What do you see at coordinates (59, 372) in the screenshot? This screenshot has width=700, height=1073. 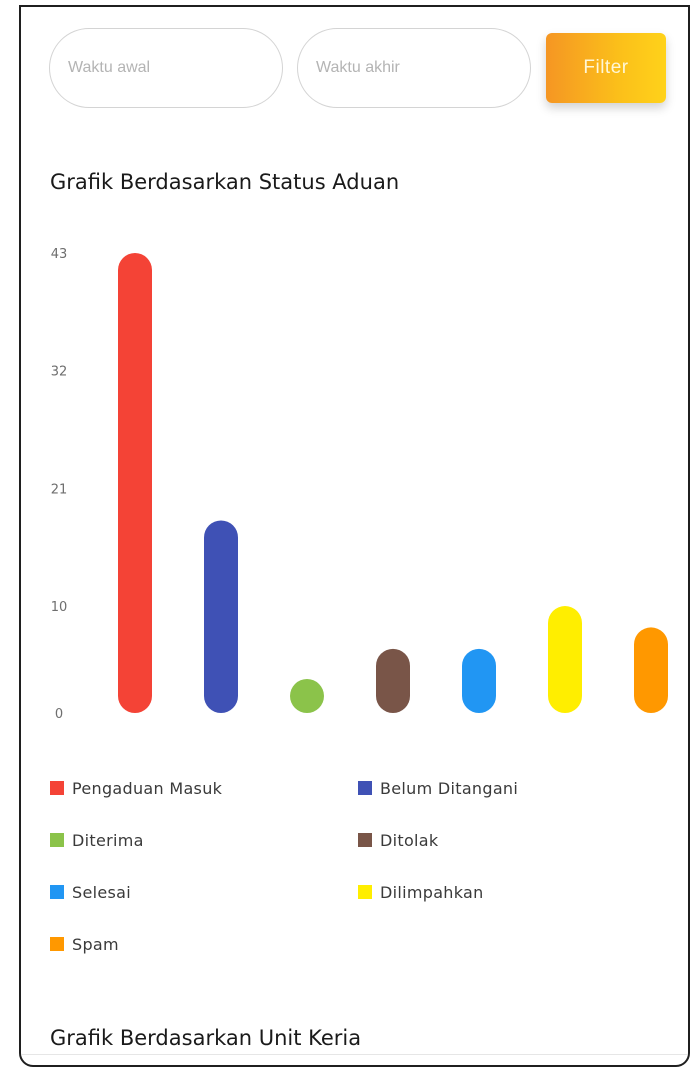 I see `y-tick-label: 32` at bounding box center [59, 372].